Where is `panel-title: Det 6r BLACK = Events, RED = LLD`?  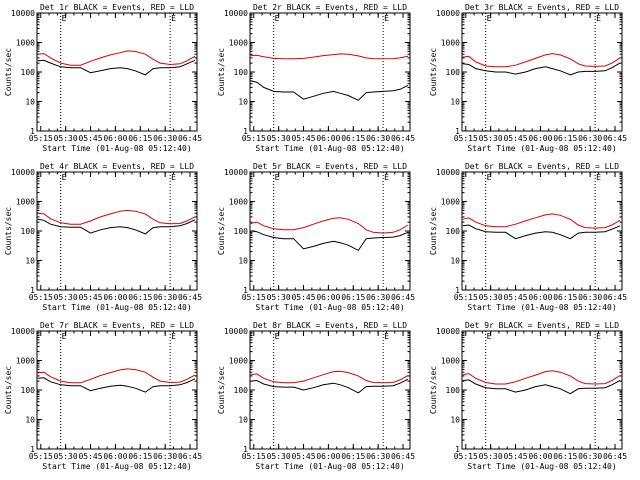 panel-title: Det 6r BLACK = Events, RED = LLD is located at coordinates (542, 166).